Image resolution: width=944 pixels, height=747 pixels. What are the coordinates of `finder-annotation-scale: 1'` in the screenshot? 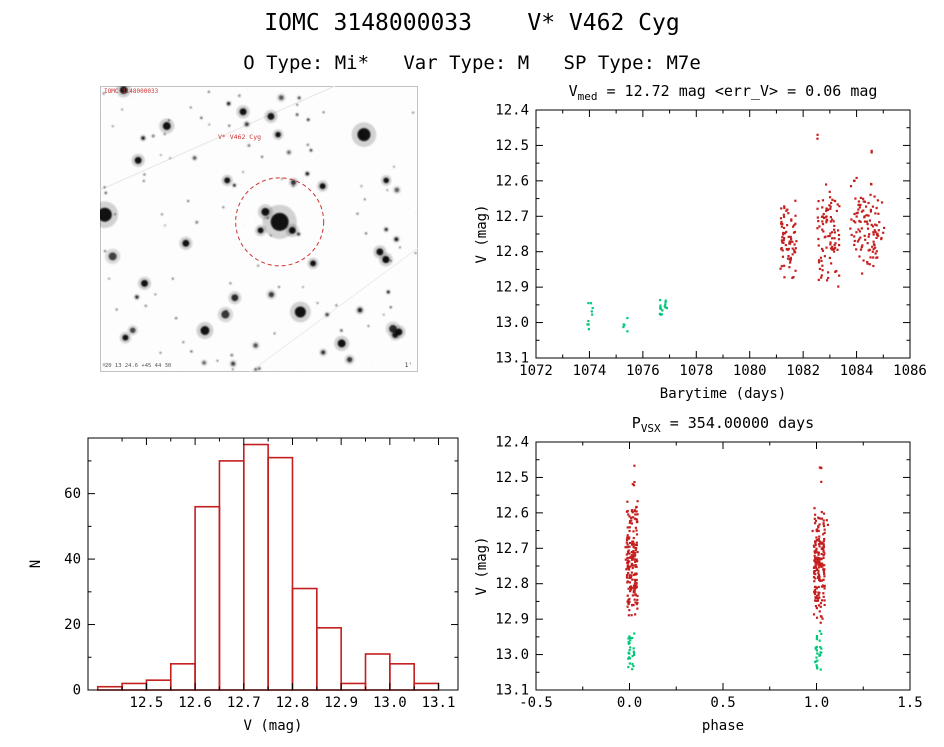 It's located at (408, 365).